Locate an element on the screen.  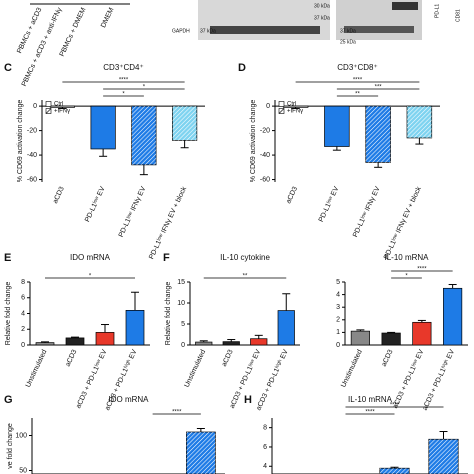
chart-title: IL-10 cytokine is located at coordinates (245, 257).